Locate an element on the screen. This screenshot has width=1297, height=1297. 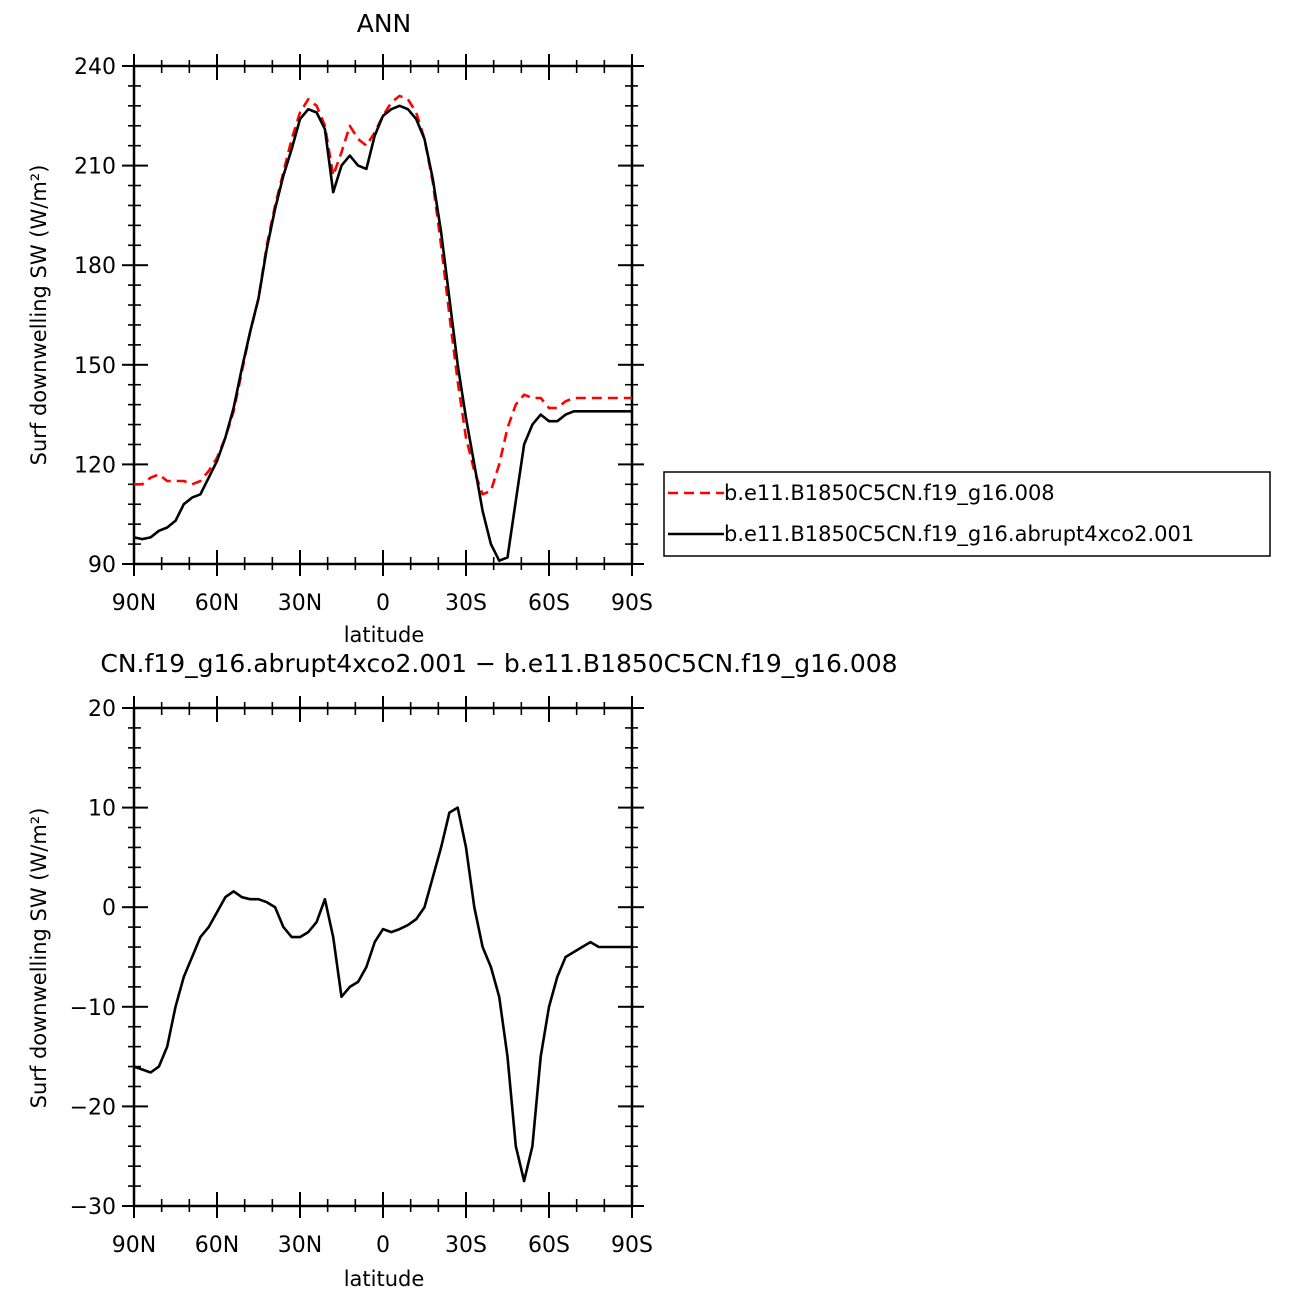
bottom-y-tick-label: −20 is located at coordinates (93, 1107).